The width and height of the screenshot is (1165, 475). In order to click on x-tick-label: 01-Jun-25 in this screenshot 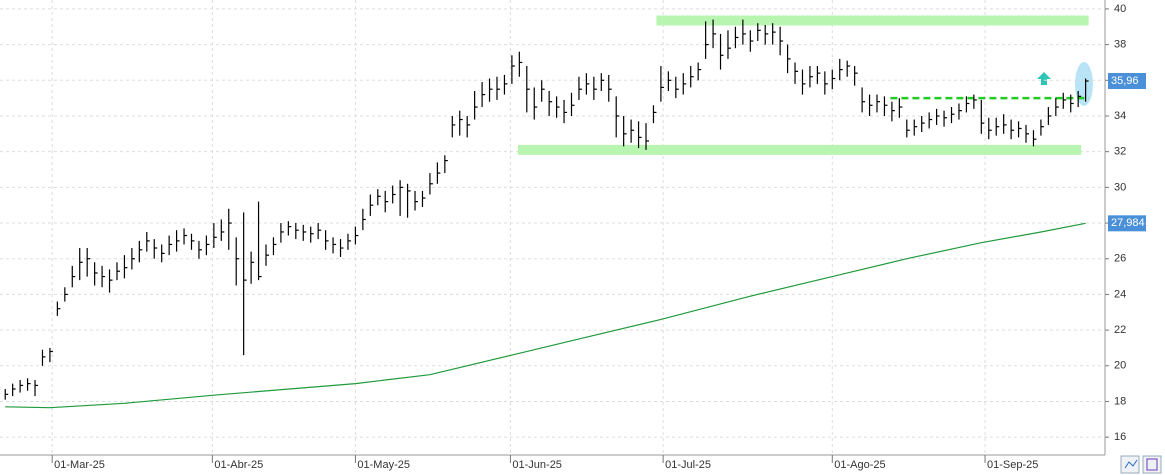, I will do `click(537, 465)`.